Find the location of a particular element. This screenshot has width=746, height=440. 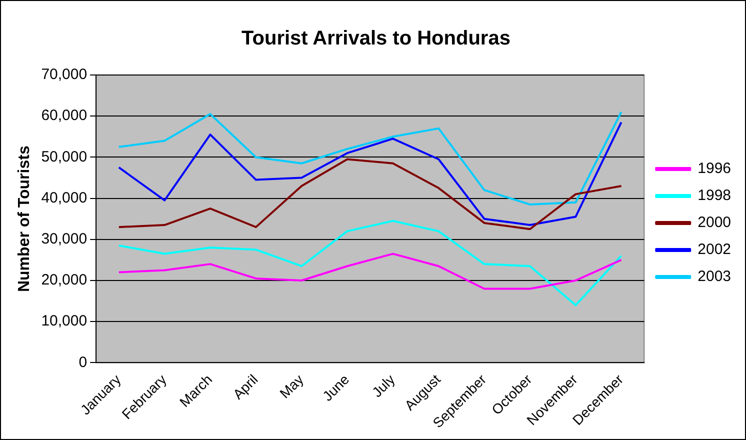

legend-label: 1996 is located at coordinates (715, 169).